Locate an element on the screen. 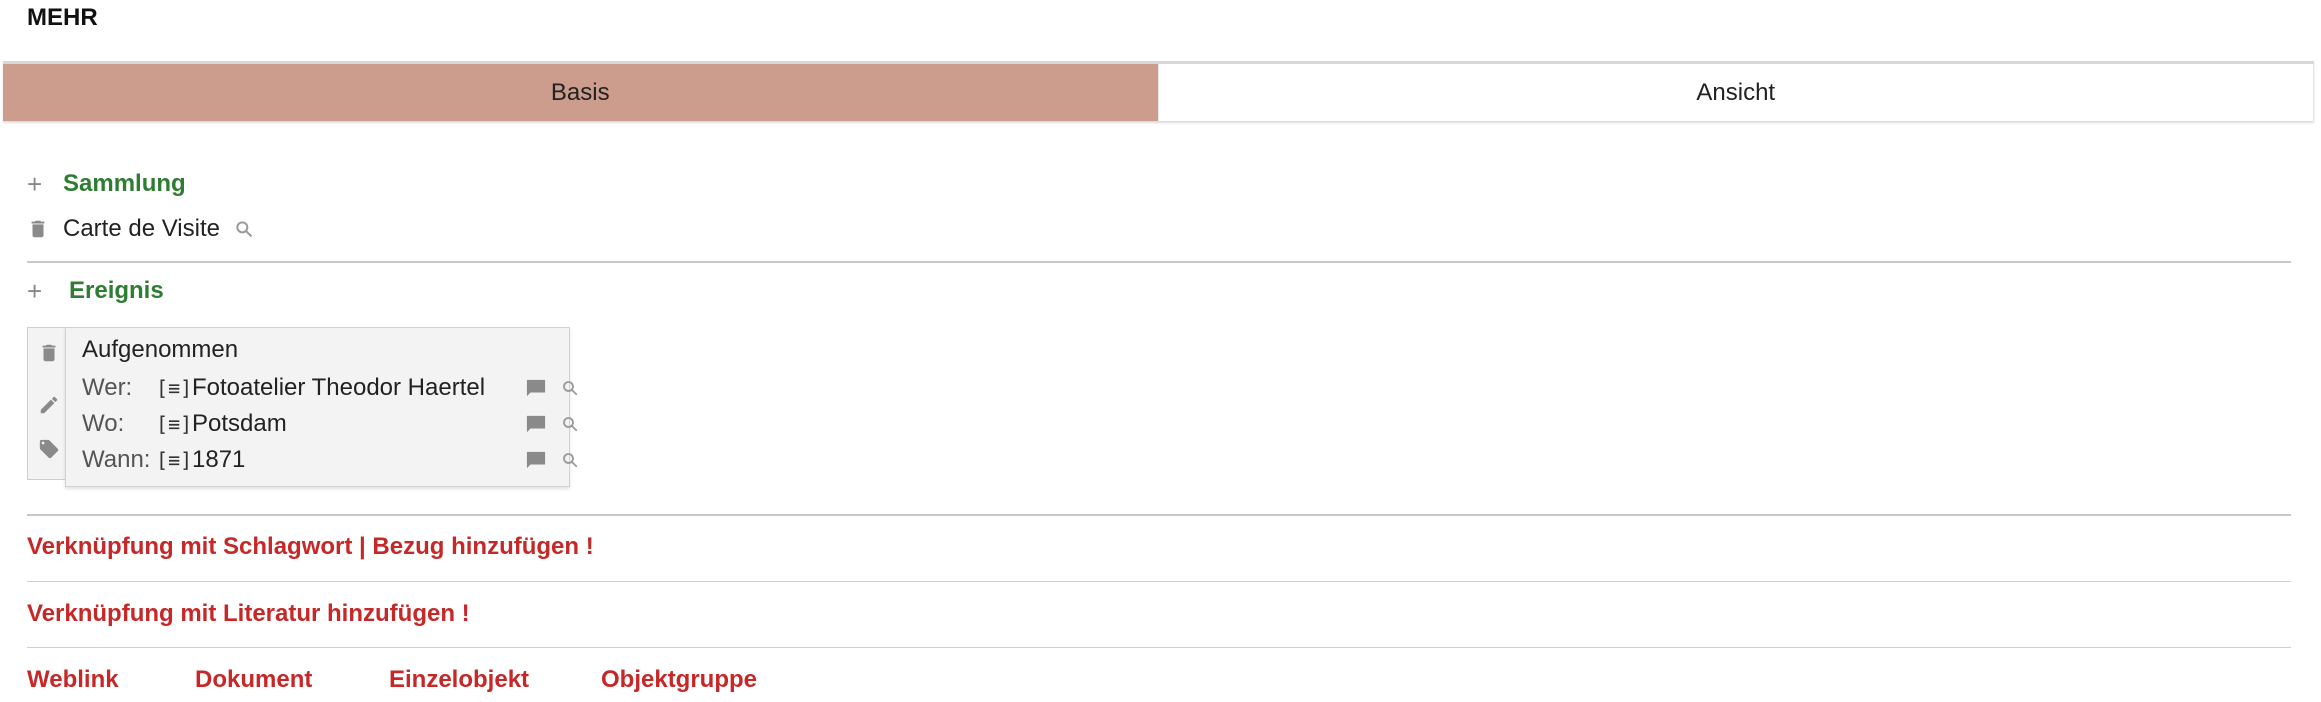  edit-icon is located at coordinates (49, 405).